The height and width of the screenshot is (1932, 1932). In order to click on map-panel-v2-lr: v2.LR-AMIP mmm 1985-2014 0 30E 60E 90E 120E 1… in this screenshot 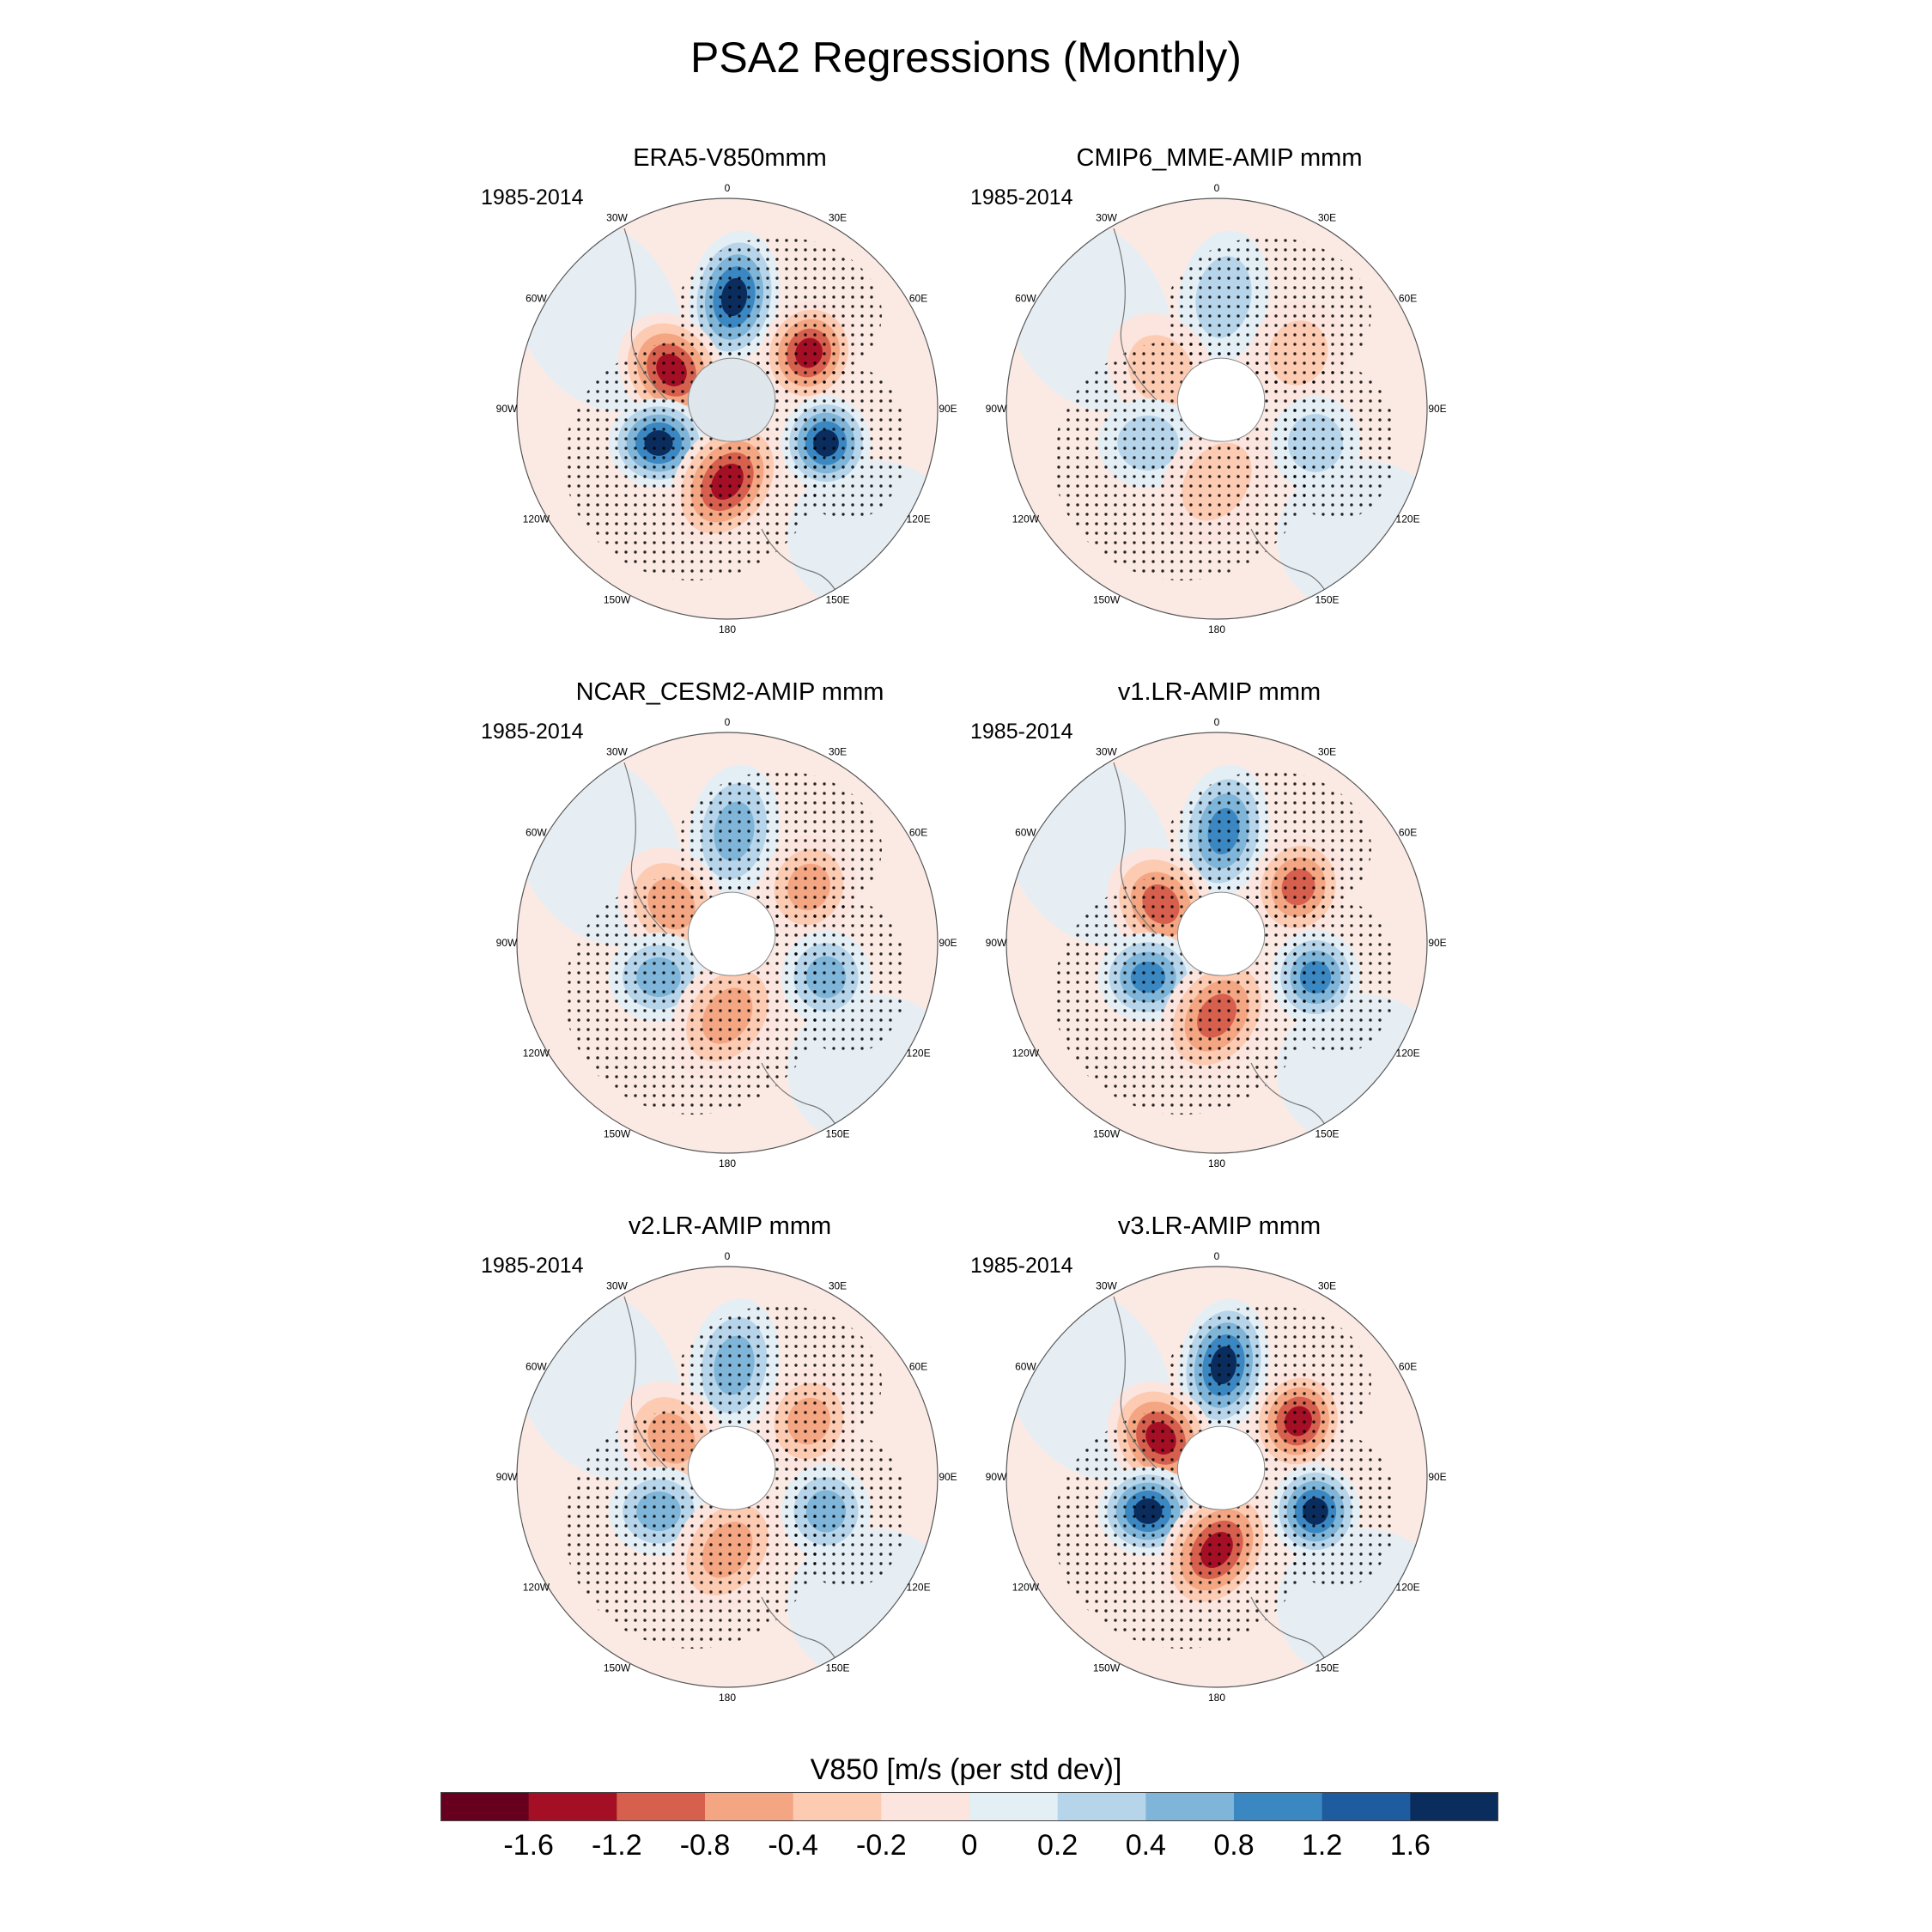, I will do `click(730, 1458)`.